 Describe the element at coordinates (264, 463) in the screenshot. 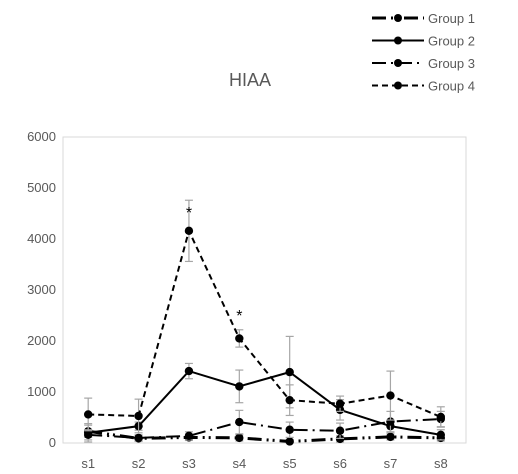

I see `x-axis: s1 s2 s3 s4 s5 s6 s7 s8` at that location.